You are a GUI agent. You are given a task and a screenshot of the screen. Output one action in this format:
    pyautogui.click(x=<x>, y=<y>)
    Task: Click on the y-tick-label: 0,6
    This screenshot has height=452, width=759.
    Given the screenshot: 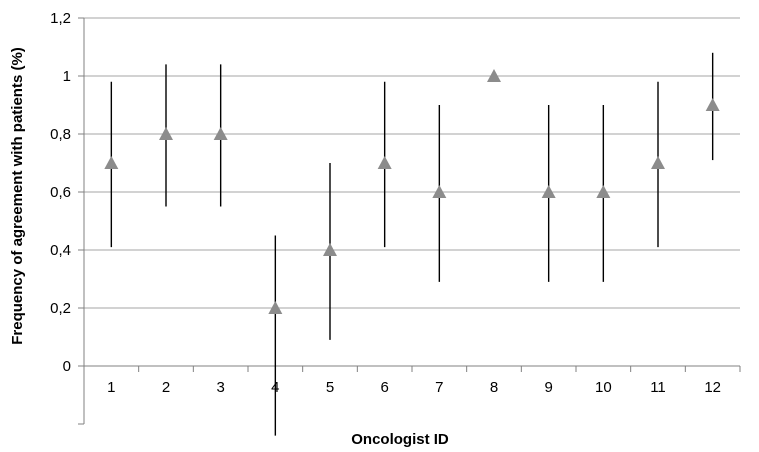 What is the action you would take?
    pyautogui.click(x=60, y=192)
    